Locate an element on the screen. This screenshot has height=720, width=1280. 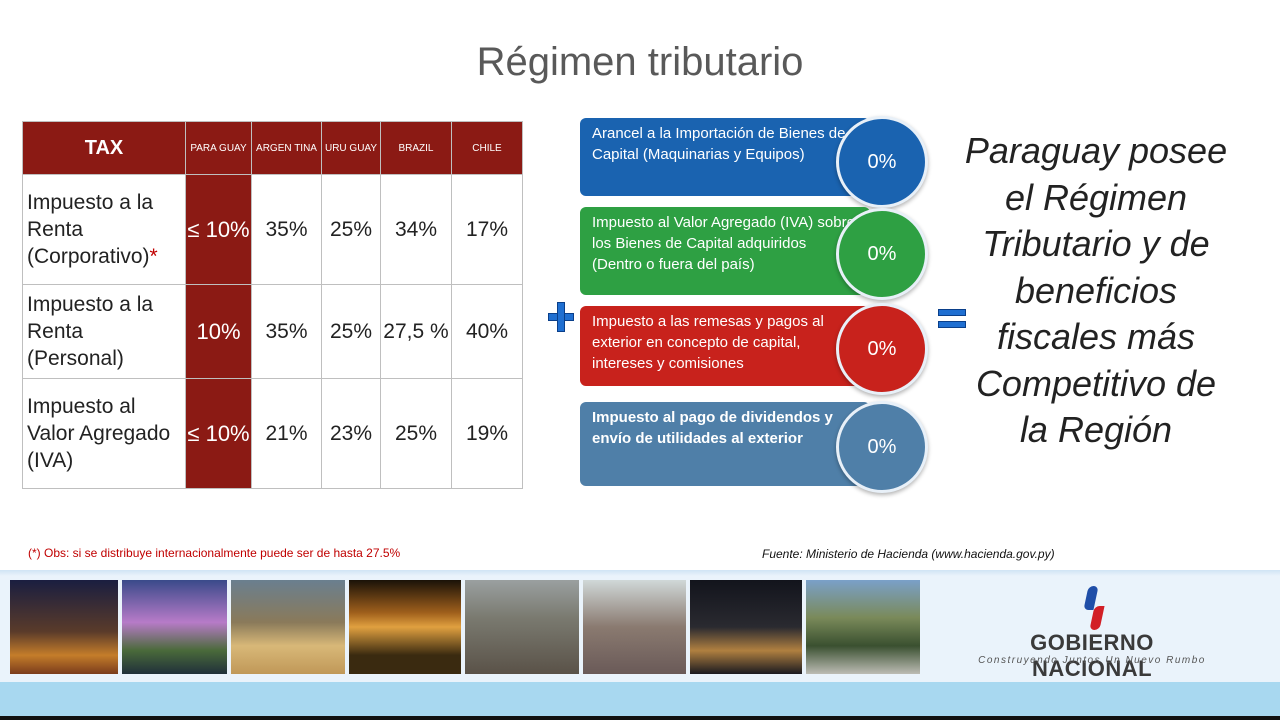
plus-icon is located at coordinates (561, 317).